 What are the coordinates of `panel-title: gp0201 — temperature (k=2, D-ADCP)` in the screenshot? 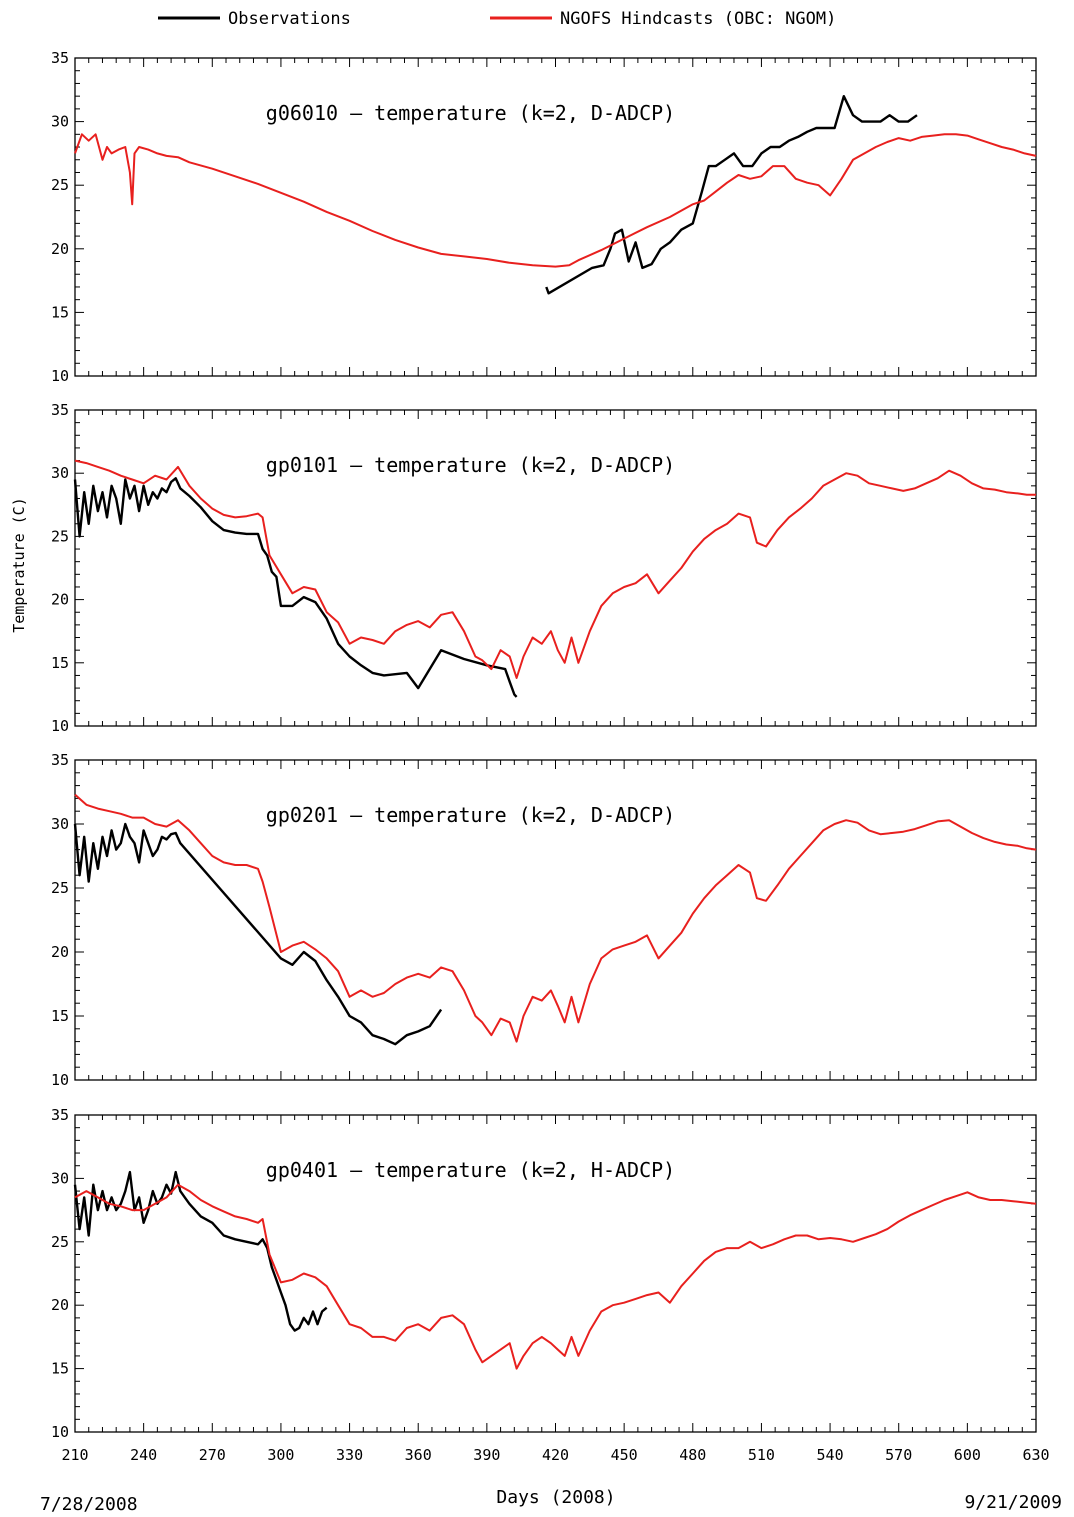 It's located at (470, 815).